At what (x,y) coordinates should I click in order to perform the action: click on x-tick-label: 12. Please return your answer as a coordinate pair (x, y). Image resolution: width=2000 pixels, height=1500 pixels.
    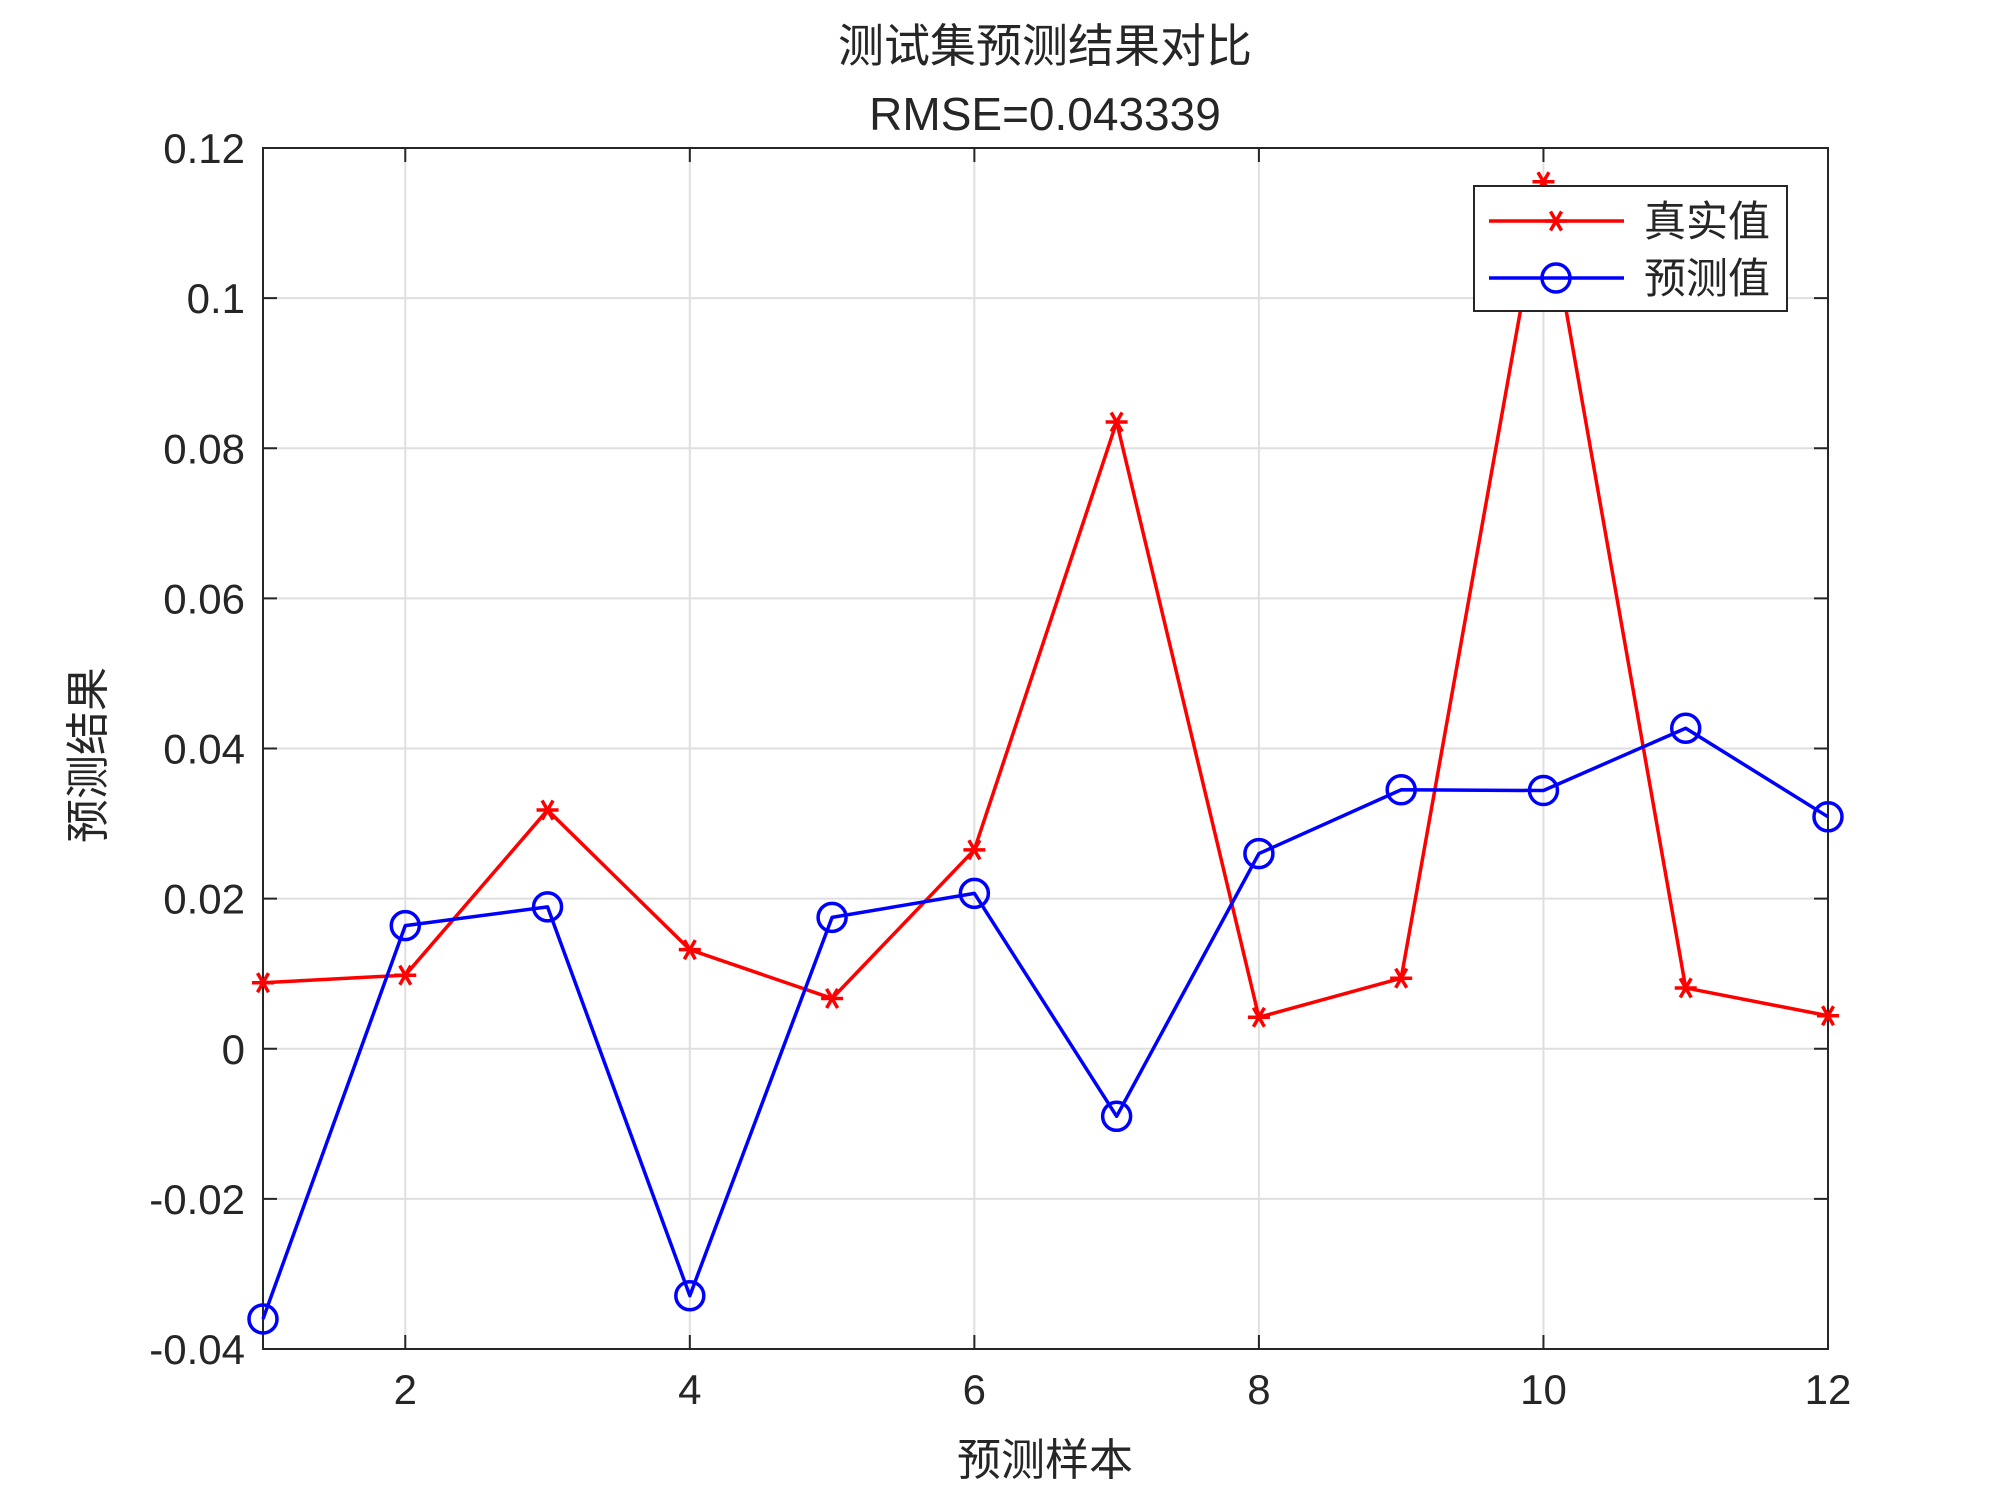
    Looking at the image, I should click on (1828, 1389).